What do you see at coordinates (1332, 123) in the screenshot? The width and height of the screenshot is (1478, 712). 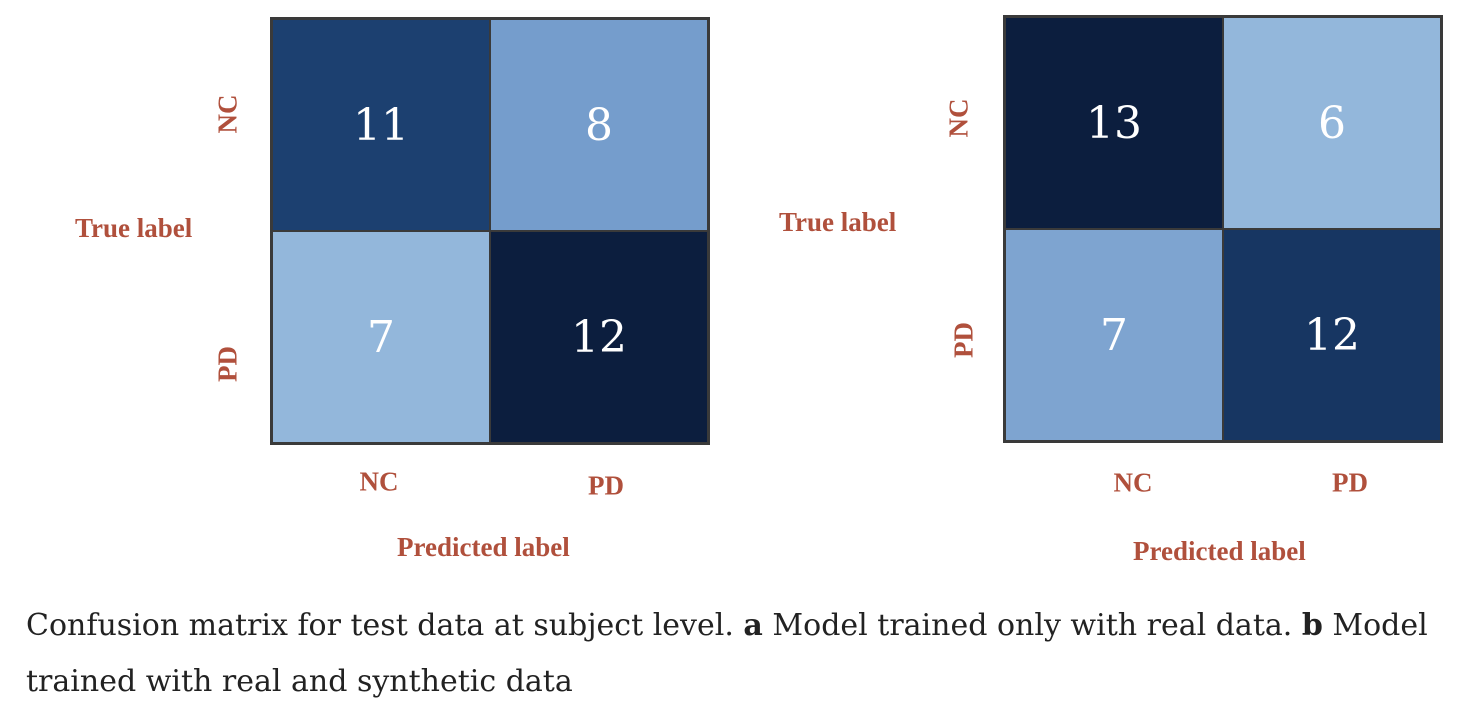 I see `matrix-cell-b-0-1: 6` at bounding box center [1332, 123].